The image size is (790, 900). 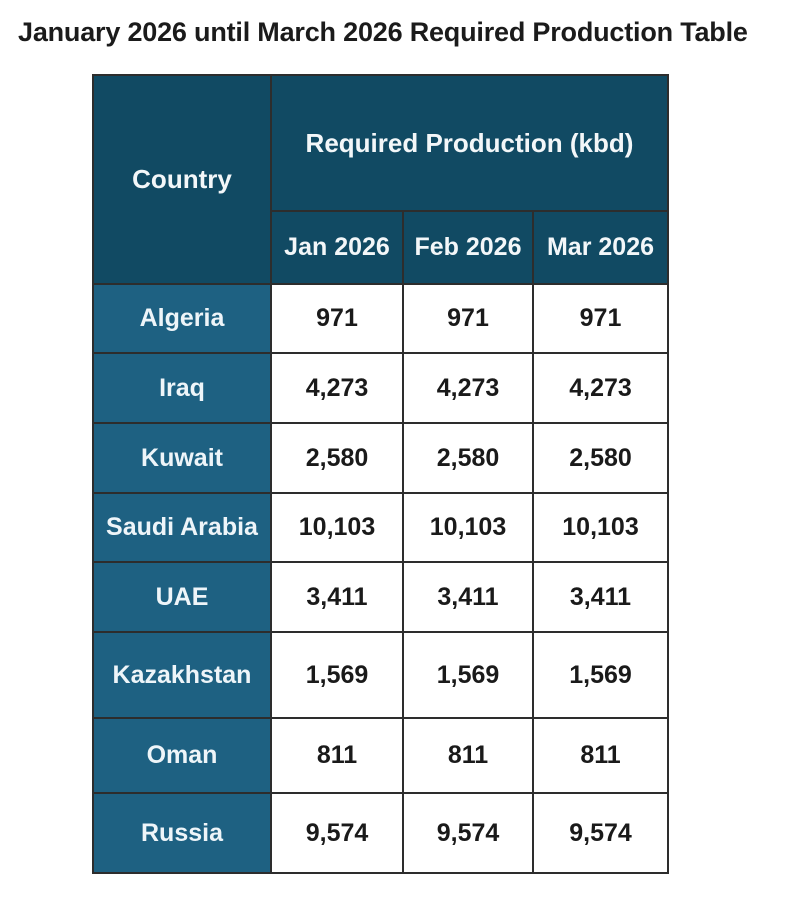 I want to click on header-country: Country, so click(x=182, y=179).